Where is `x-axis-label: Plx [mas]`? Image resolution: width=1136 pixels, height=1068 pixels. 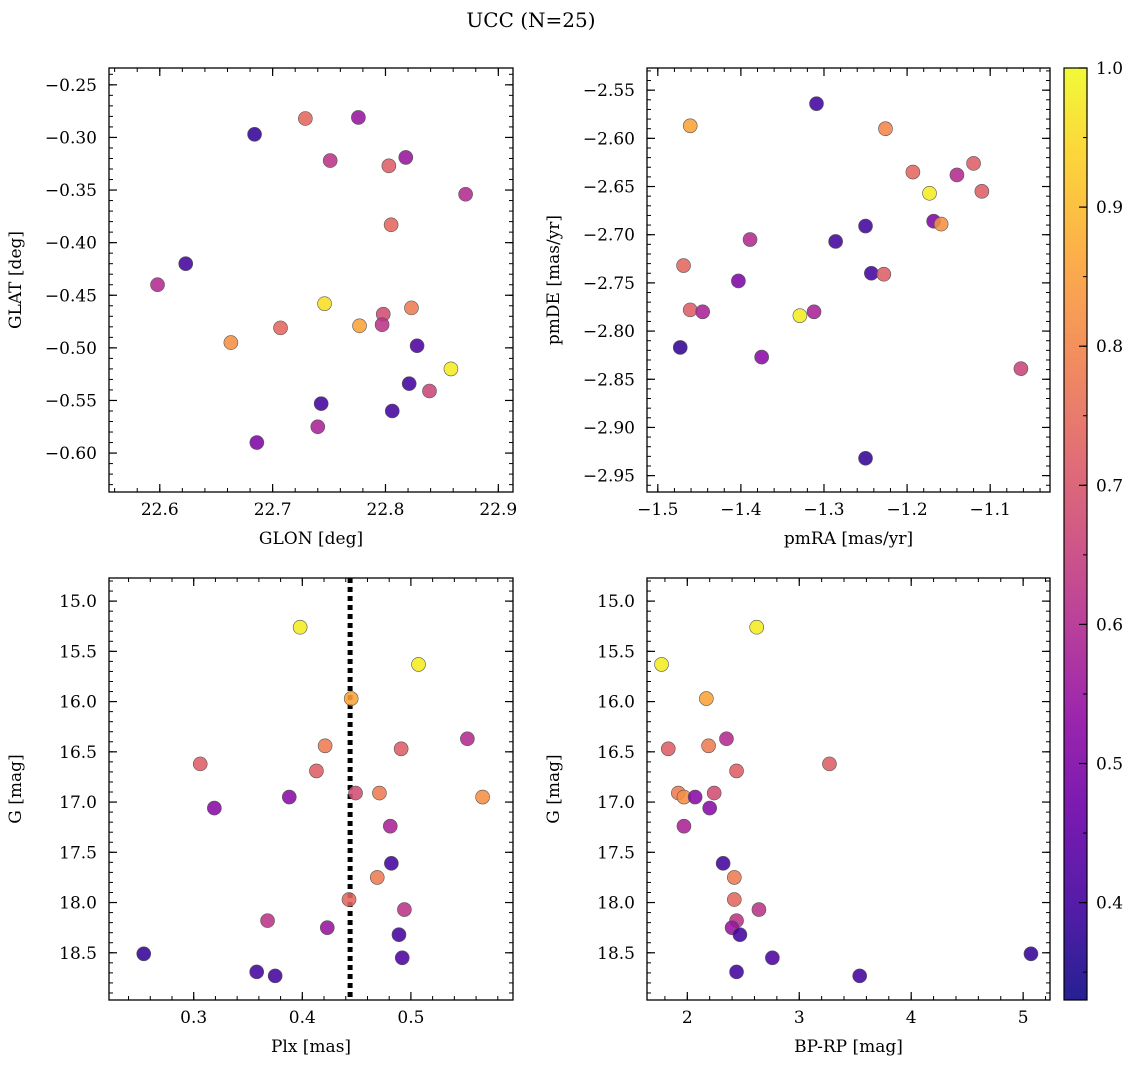
x-axis-label: Plx [mas] is located at coordinates (311, 1047).